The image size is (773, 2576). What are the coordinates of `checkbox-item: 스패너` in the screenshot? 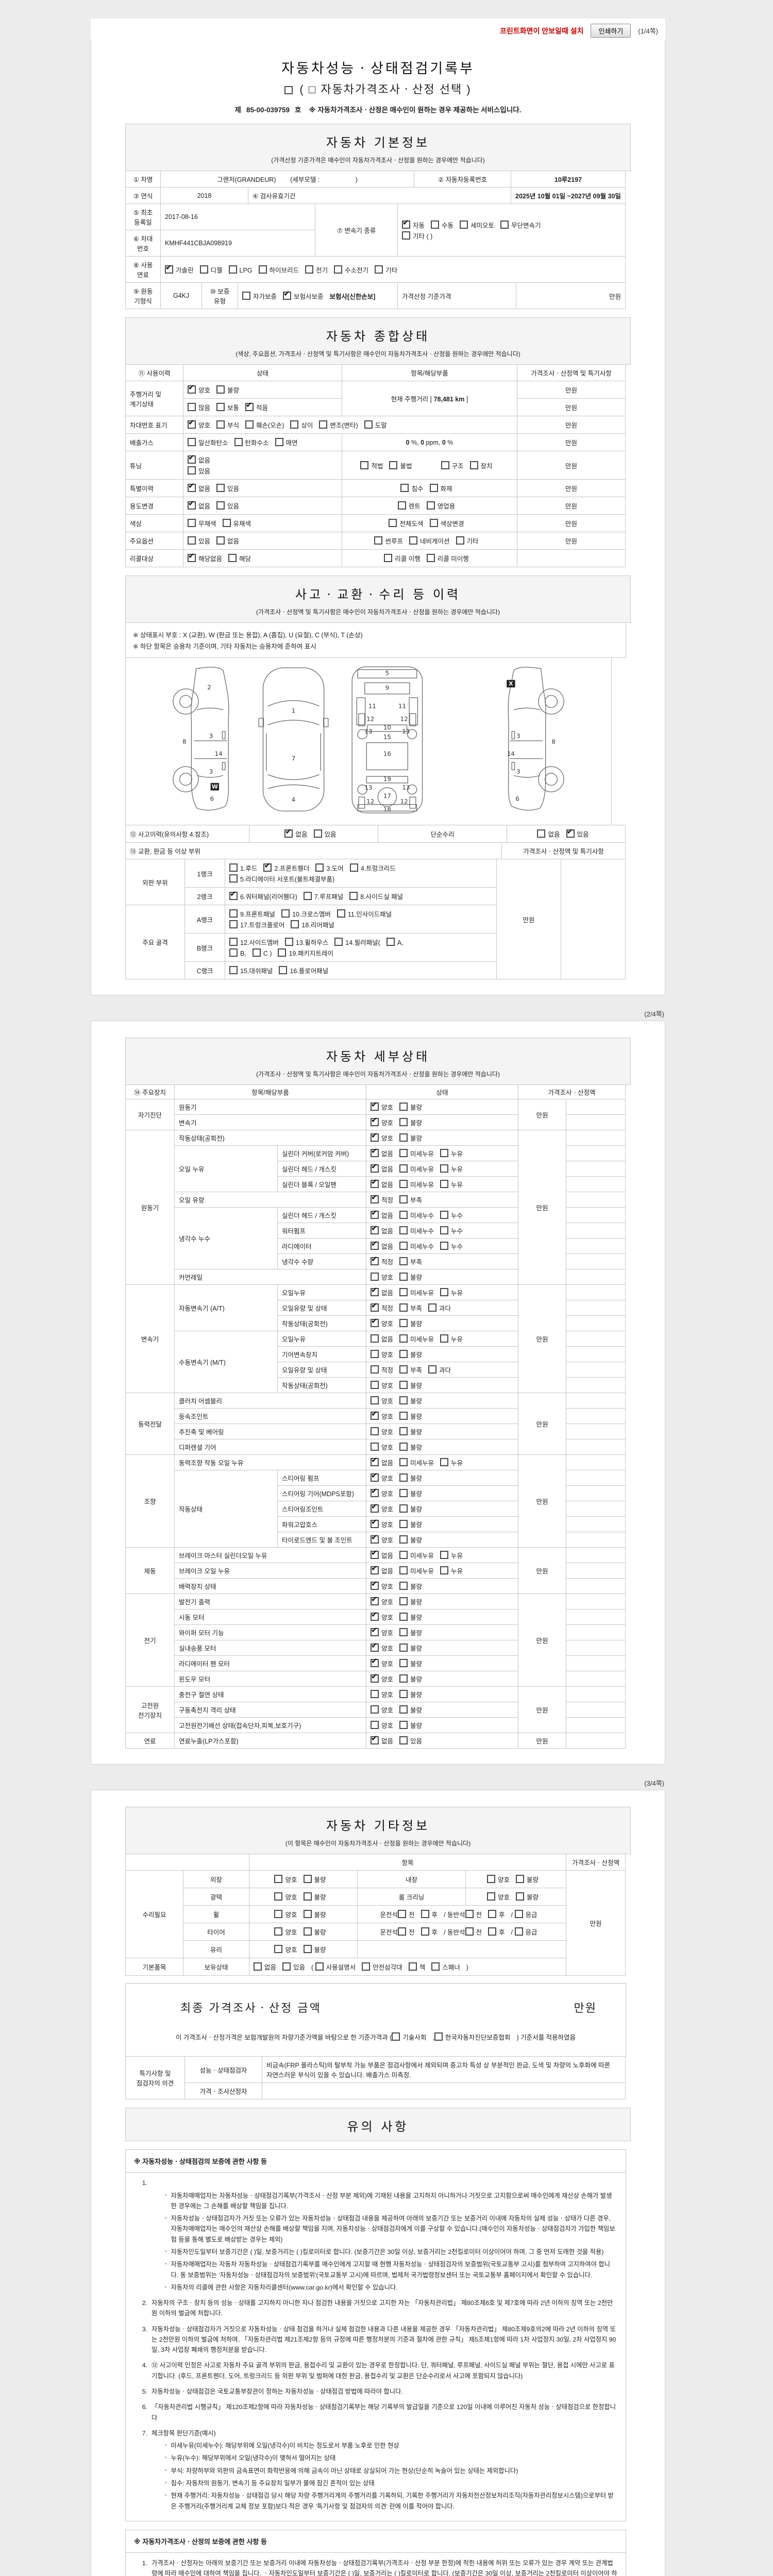 It's located at (445, 1967).